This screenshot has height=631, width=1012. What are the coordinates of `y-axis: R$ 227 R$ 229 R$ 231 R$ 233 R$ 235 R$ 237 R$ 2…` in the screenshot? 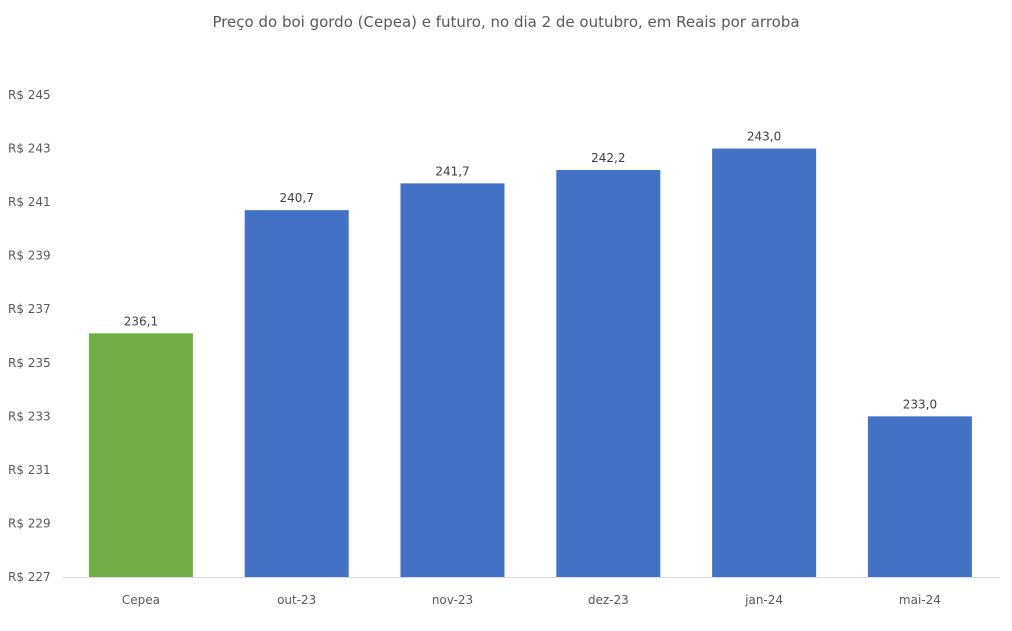 It's located at (29, 336).